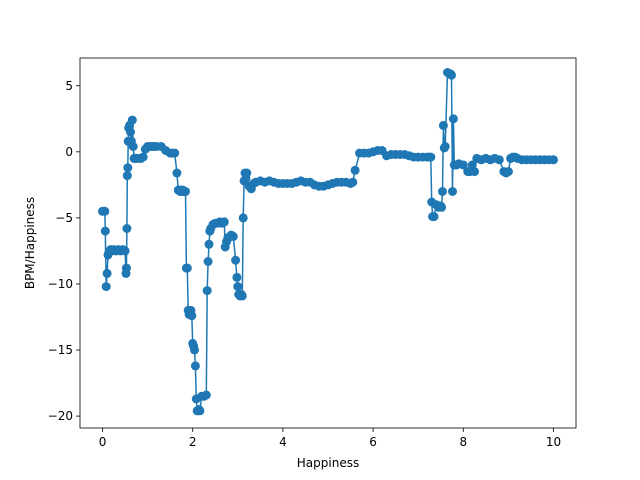  Describe the element at coordinates (463, 442) in the screenshot. I see `x-tick-label: 8` at that location.